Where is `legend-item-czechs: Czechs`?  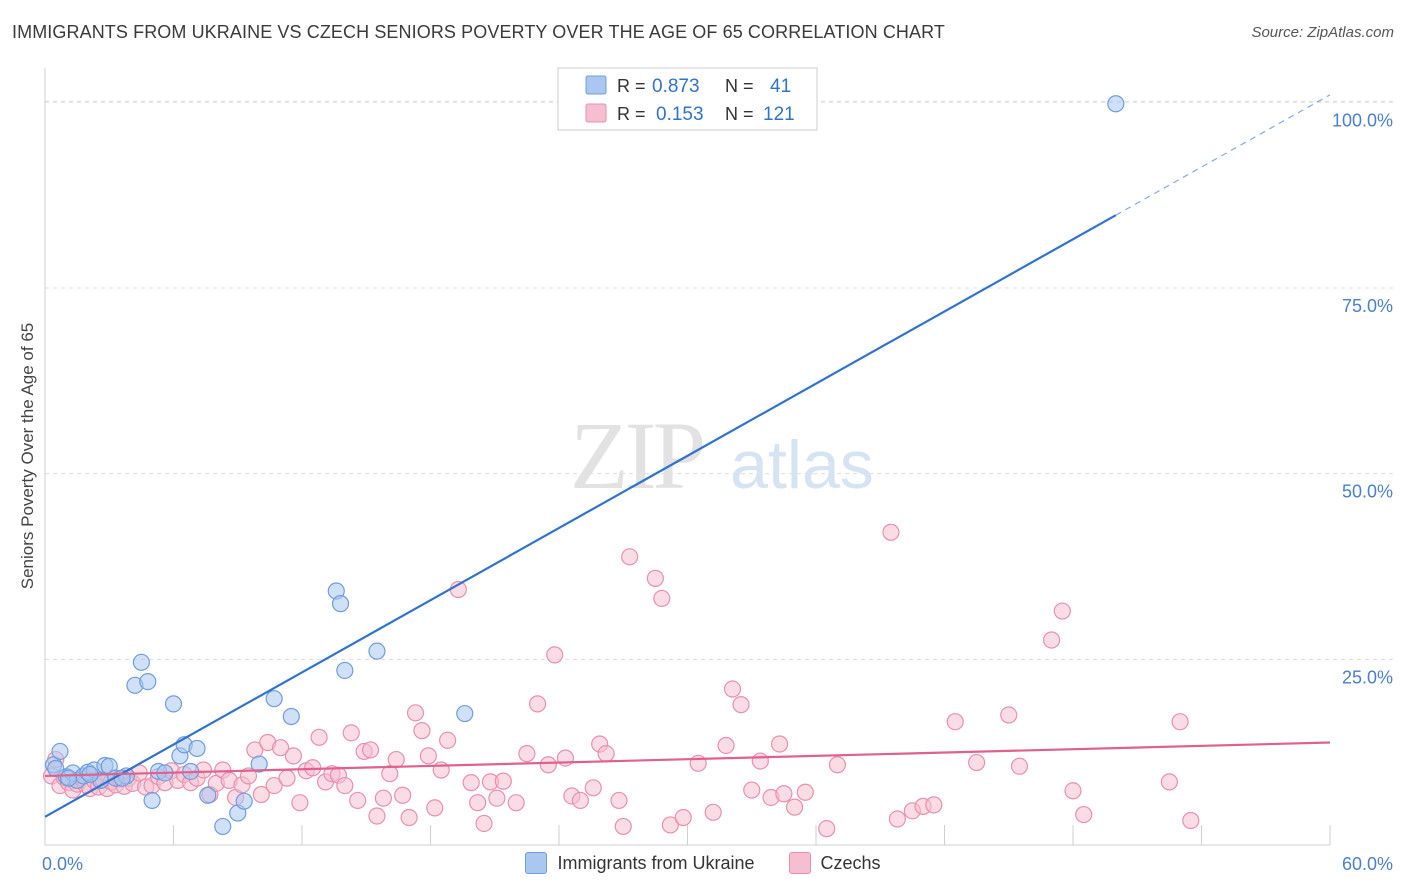
legend-item-czechs: Czechs is located at coordinates (834, 863).